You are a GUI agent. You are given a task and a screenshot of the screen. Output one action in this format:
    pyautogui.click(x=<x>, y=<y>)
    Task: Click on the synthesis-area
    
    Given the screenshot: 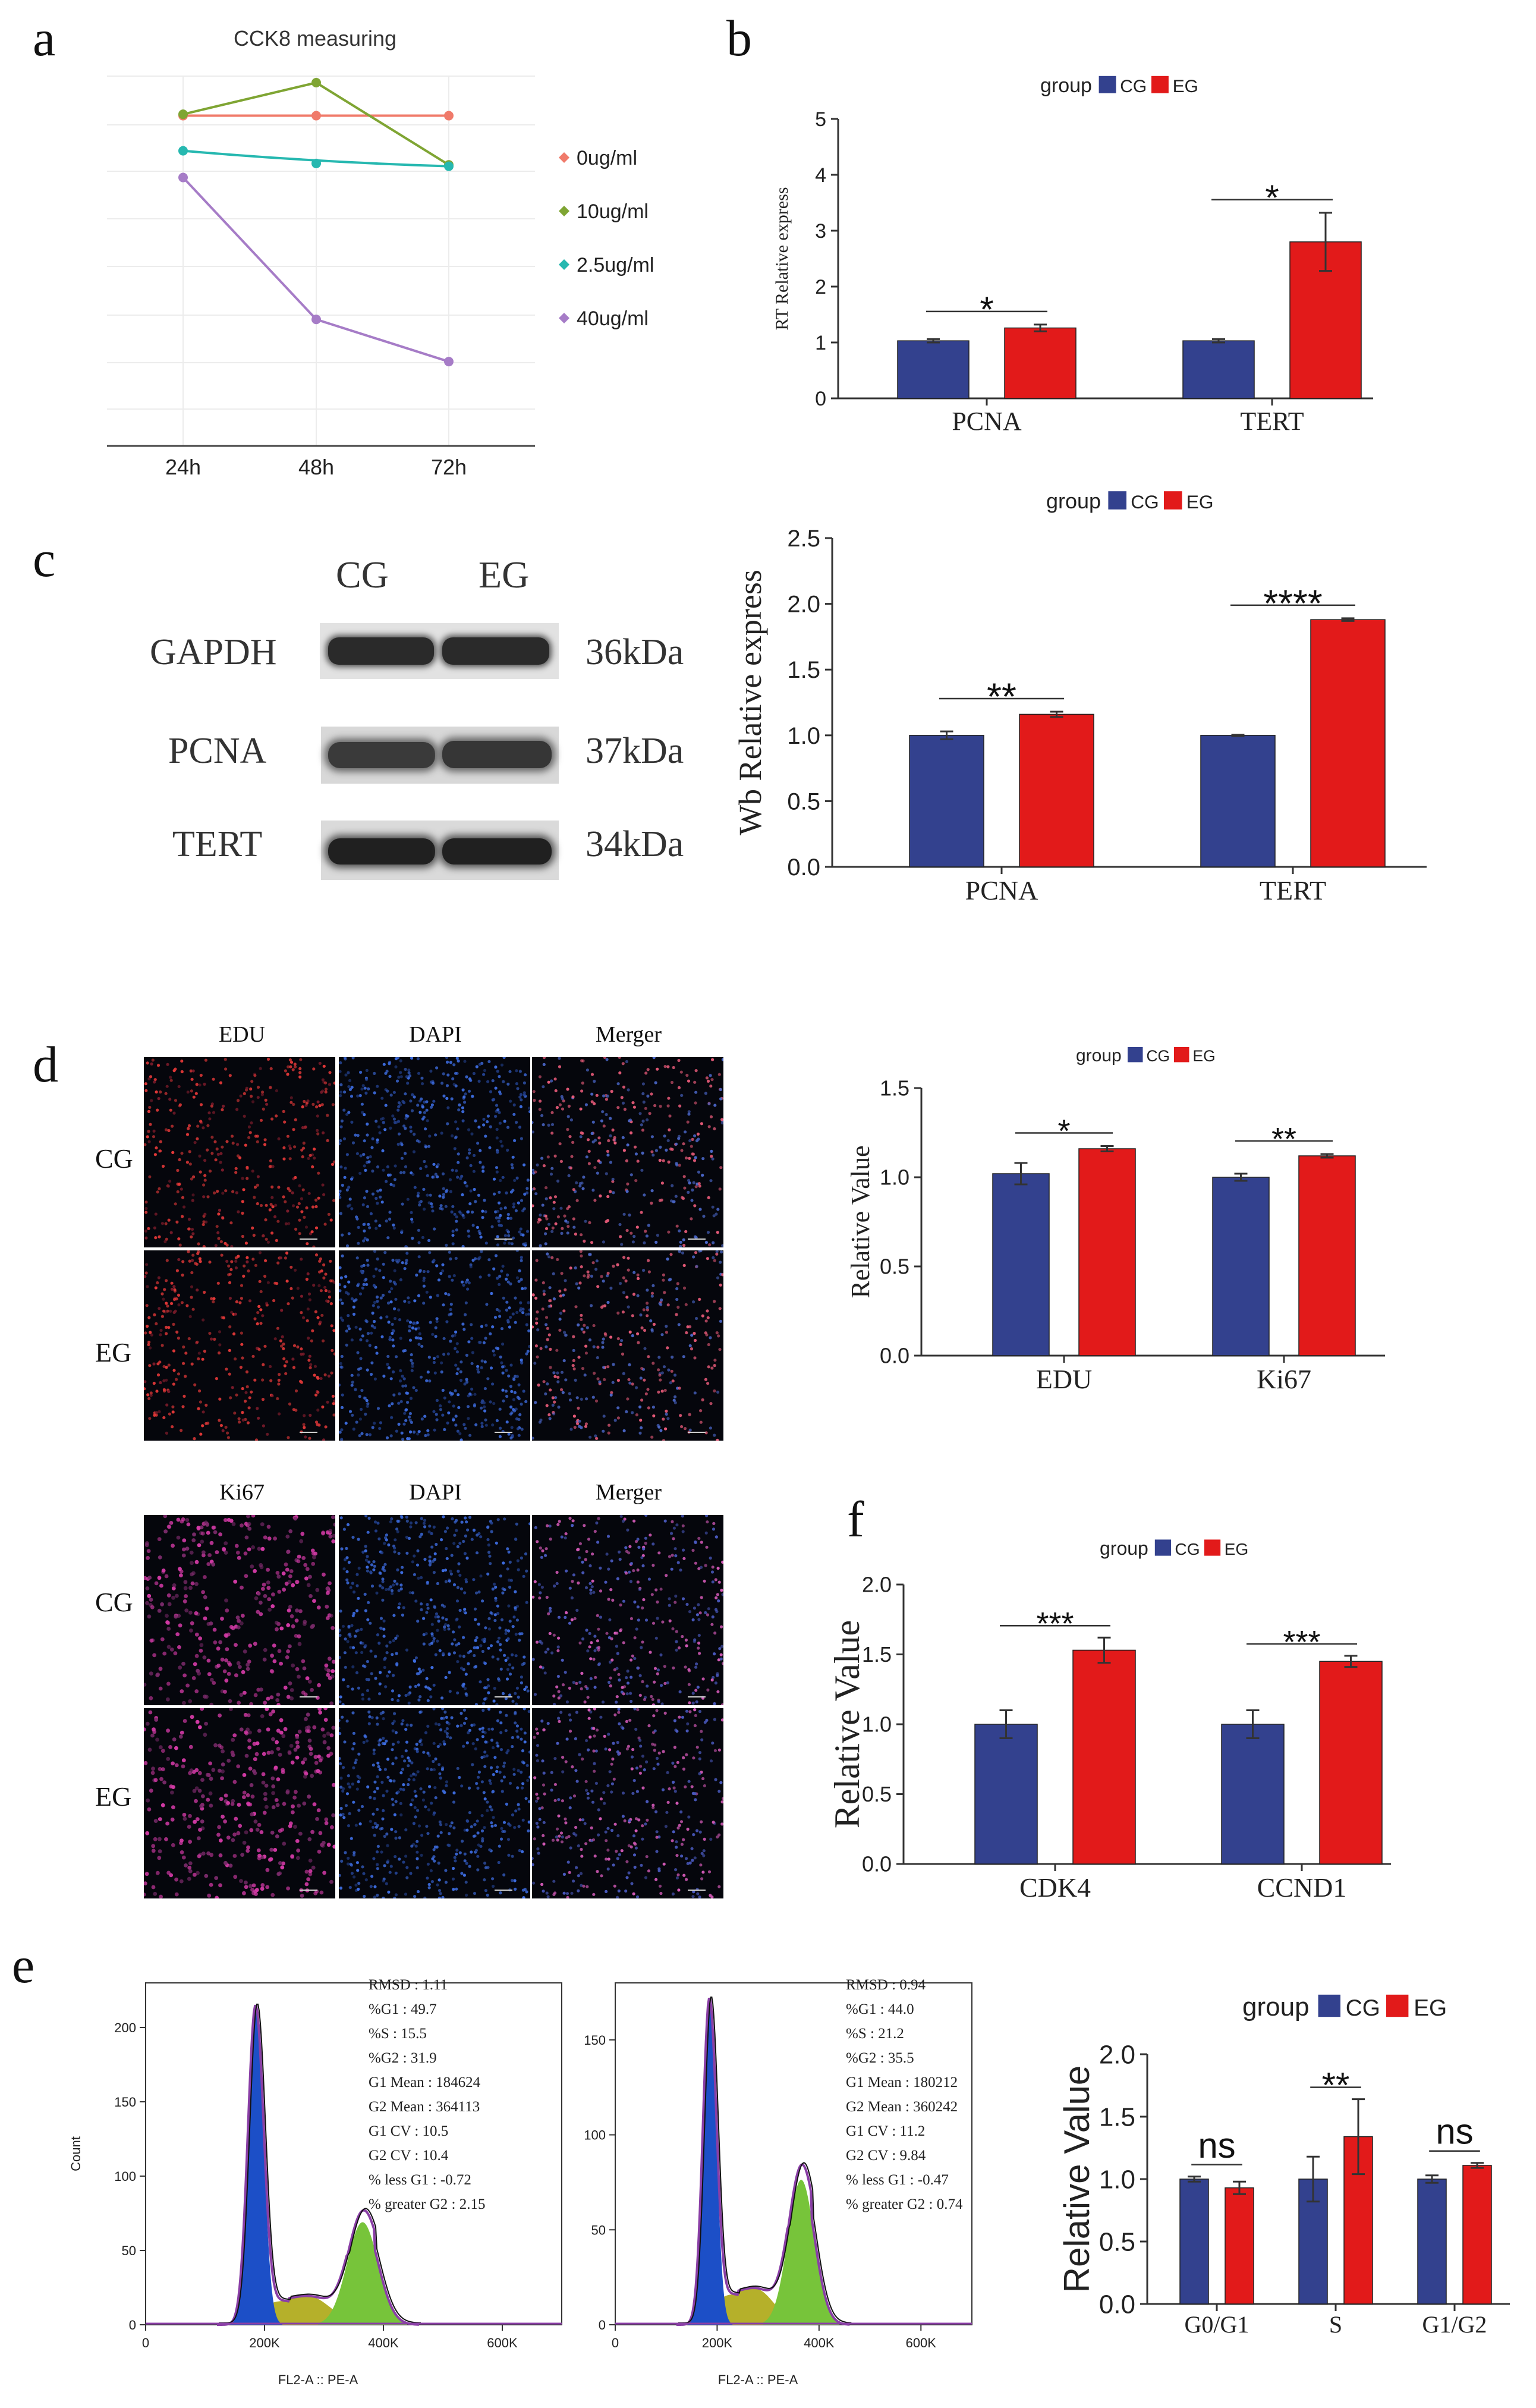 What is the action you would take?
    pyautogui.click(x=318, y=2310)
    